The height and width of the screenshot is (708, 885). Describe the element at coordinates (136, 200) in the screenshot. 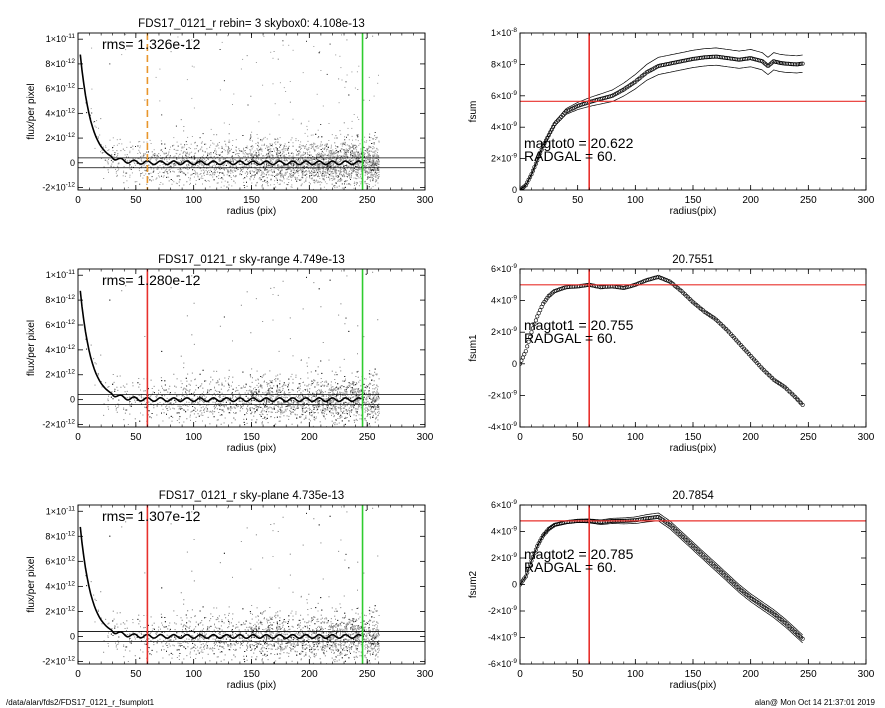

I see `x-tick-label: 50` at that location.